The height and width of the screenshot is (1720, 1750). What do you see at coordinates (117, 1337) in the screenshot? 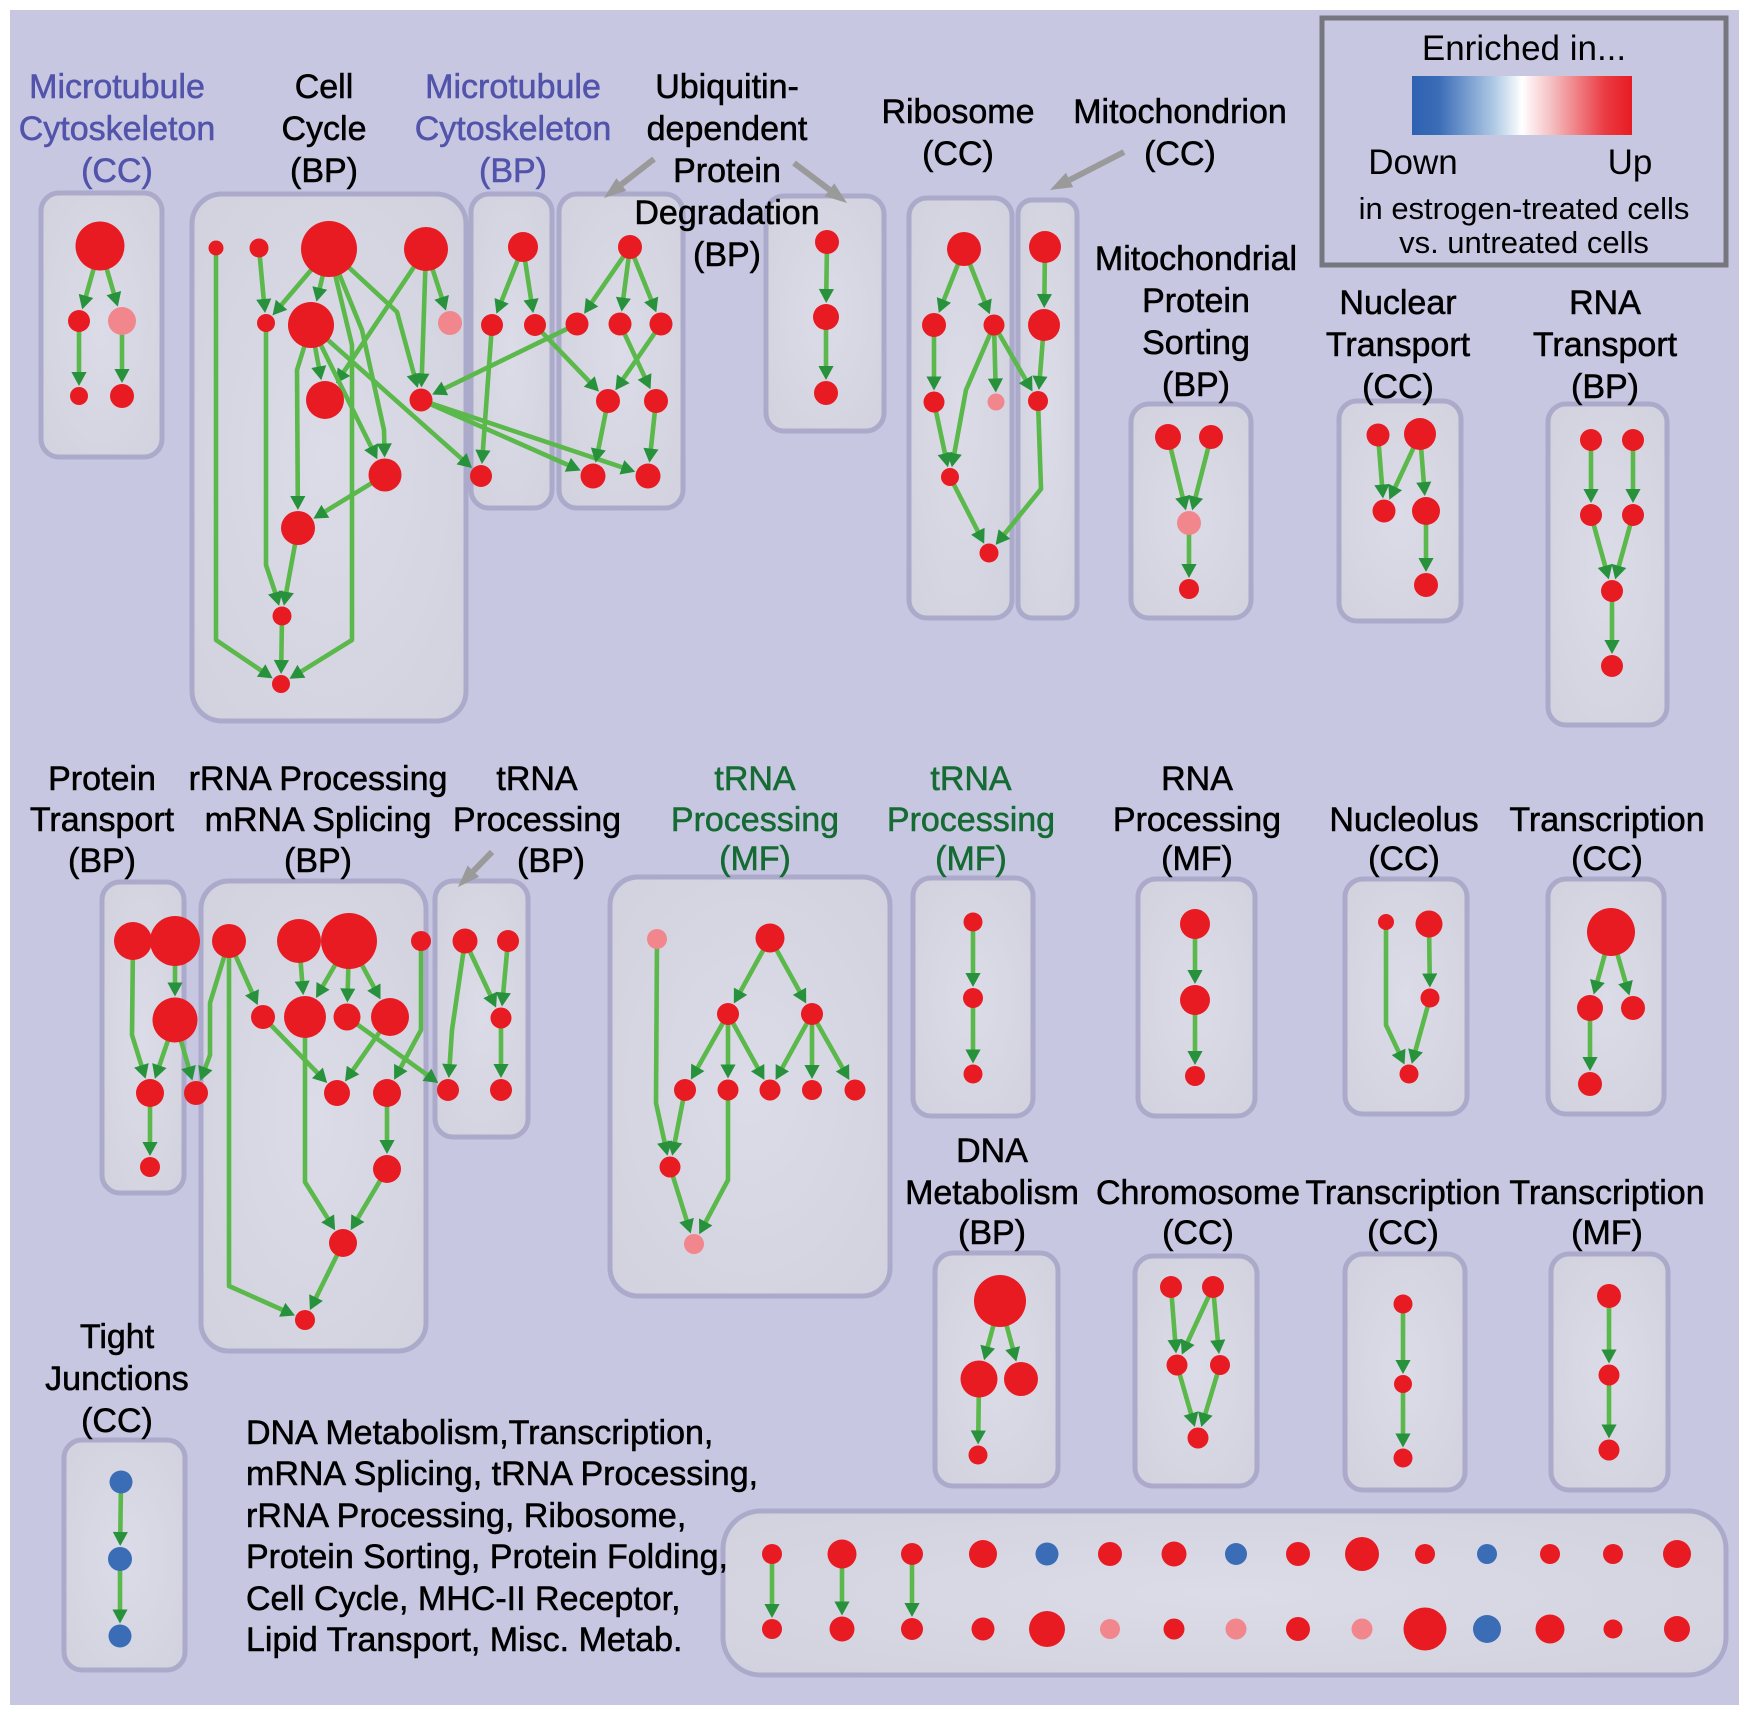
I see `svg-text: Tight` at bounding box center [117, 1337].